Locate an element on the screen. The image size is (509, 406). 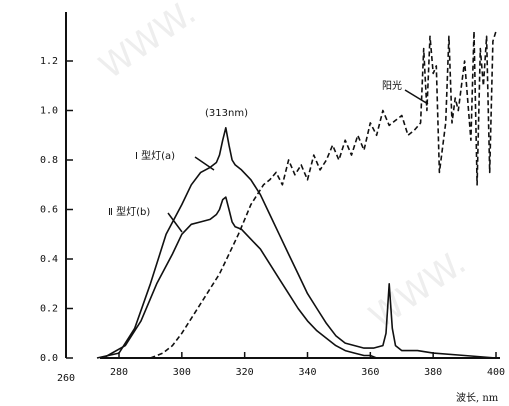
x-tick-label: 260 is located at coordinates (66, 378).